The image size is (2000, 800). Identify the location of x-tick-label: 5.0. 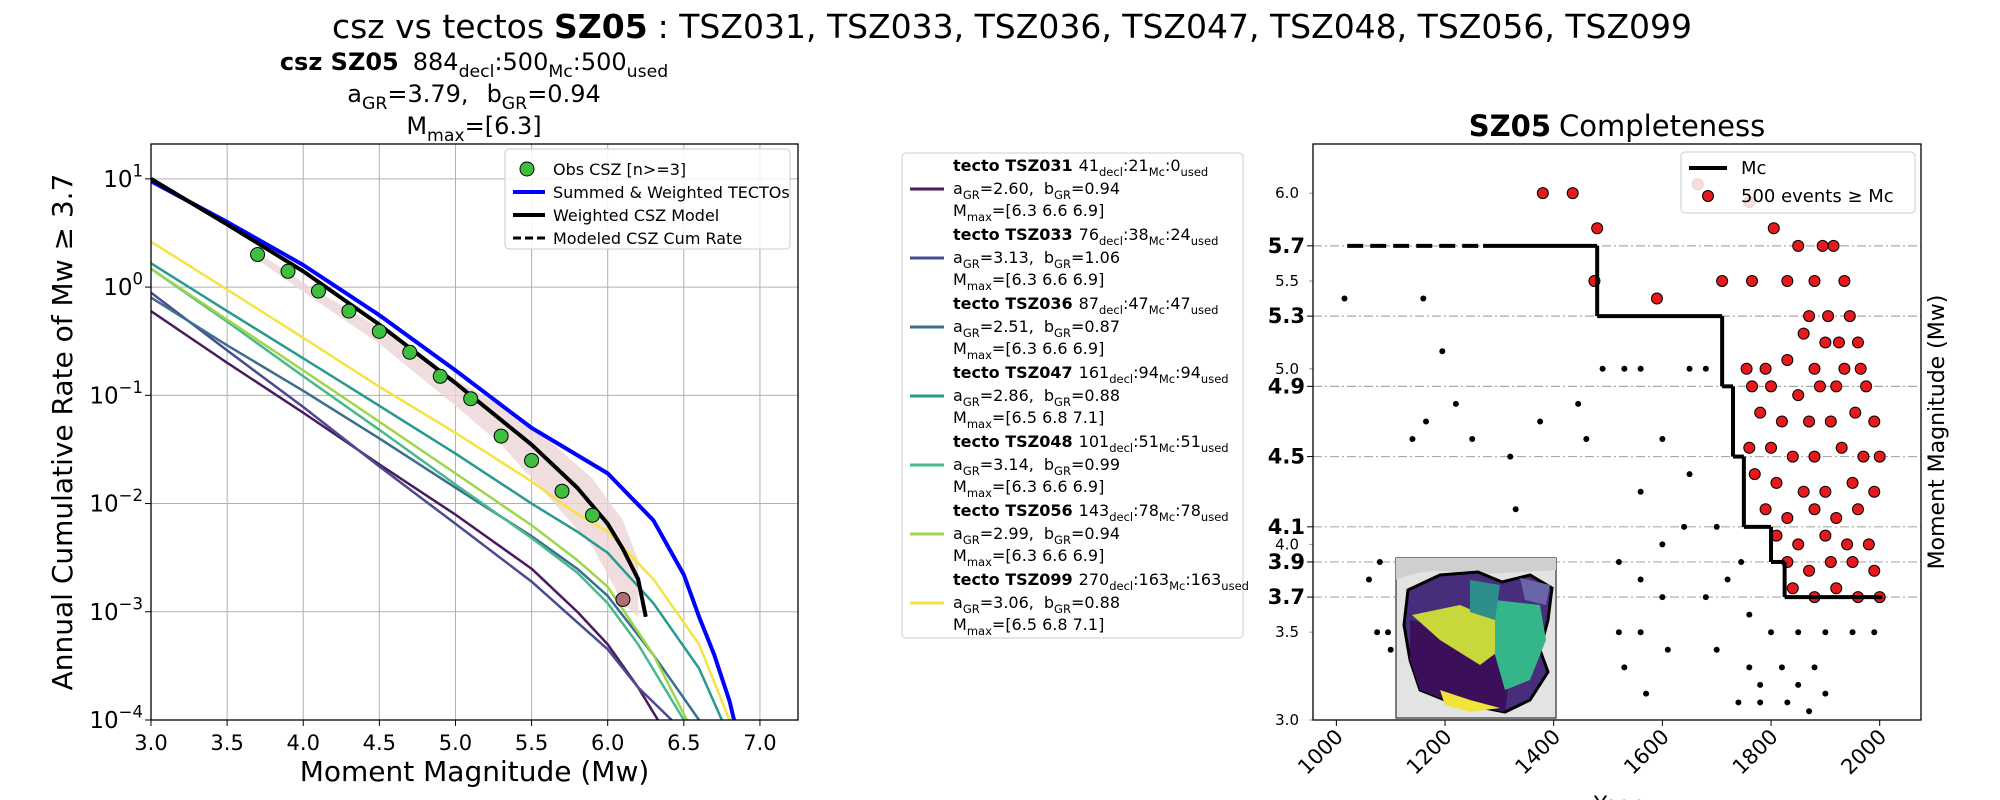
(455, 743).